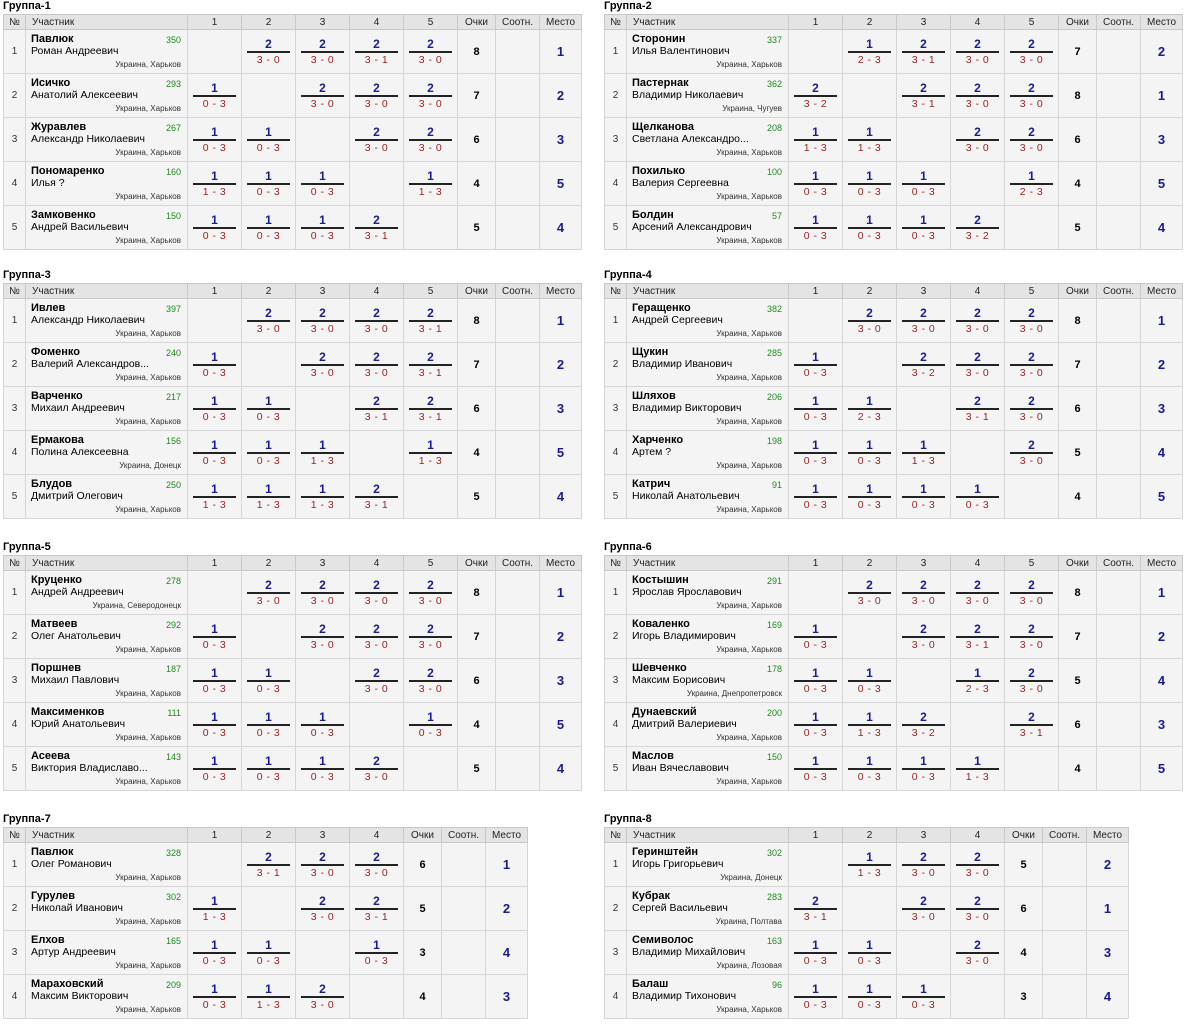 This screenshot has width=1200, height=1030. I want to click on player-surname: Болдин, so click(653, 215).